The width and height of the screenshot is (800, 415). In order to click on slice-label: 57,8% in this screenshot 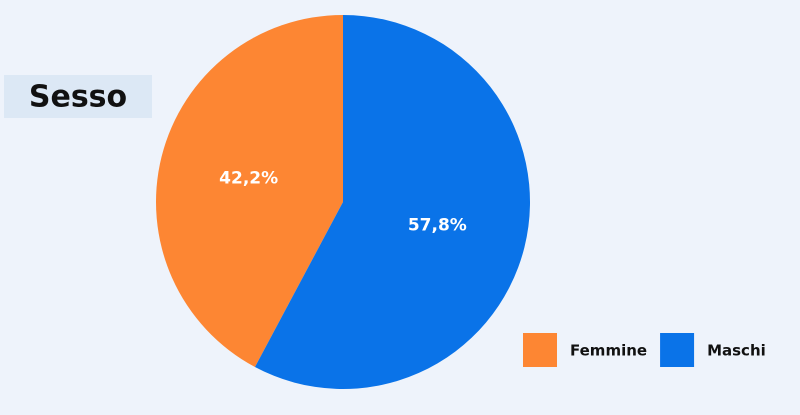, I will do `click(437, 226)`.